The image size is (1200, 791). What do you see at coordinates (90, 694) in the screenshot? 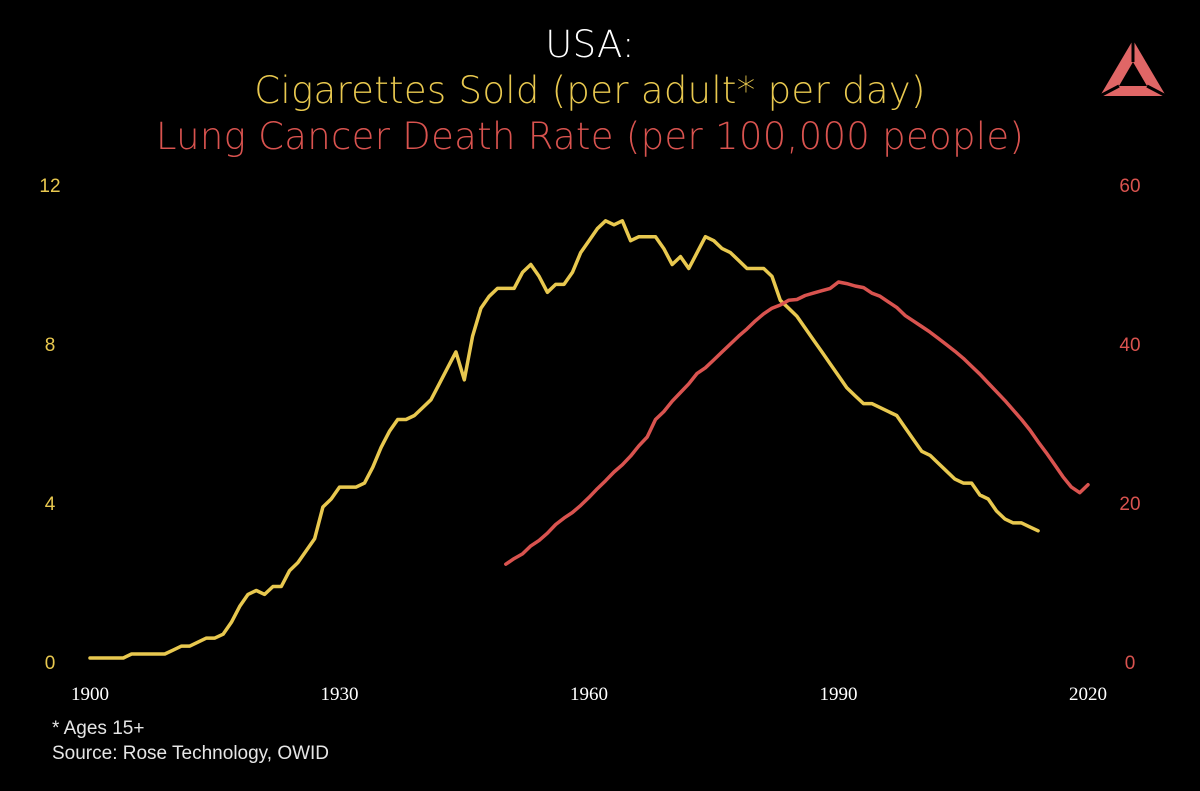
I see `x-tick-label: 1900` at bounding box center [90, 694].